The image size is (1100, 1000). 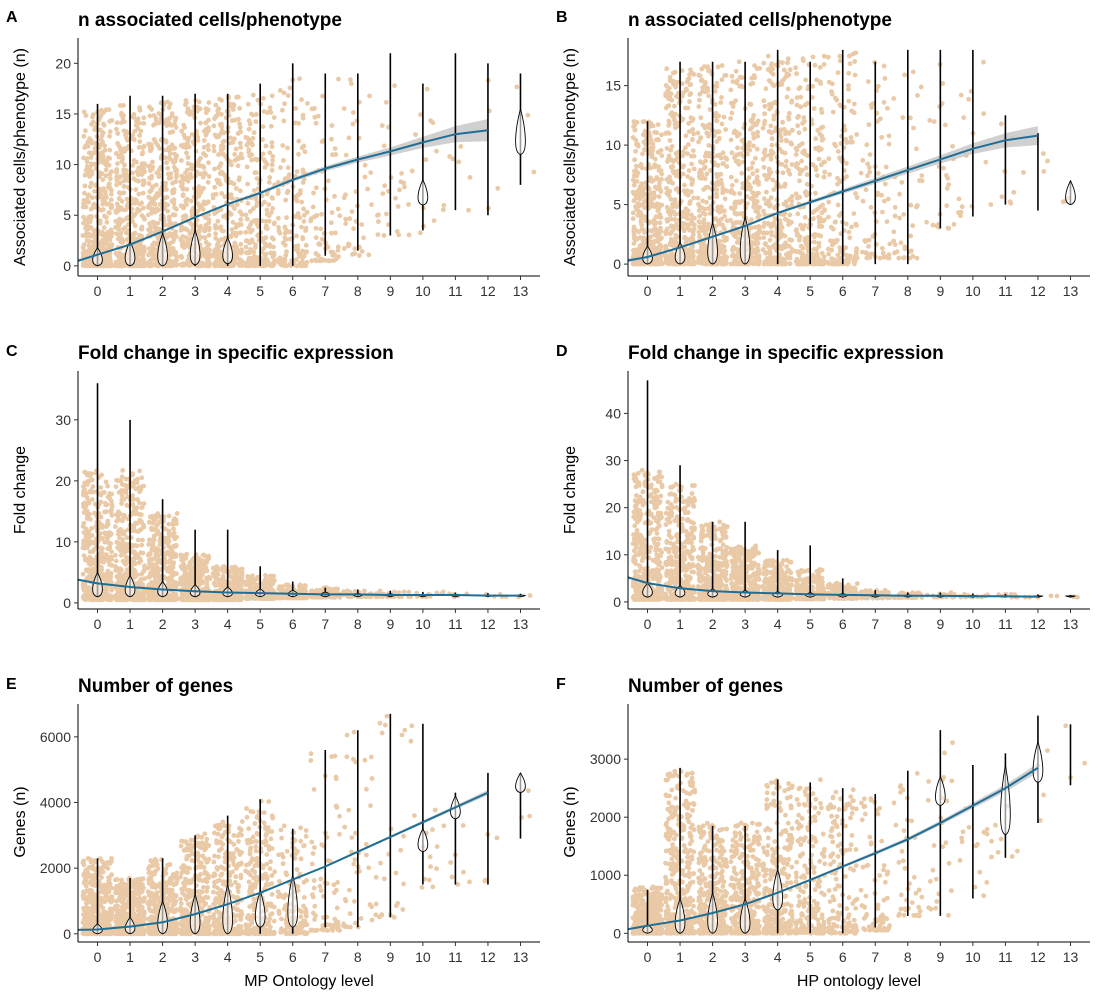 I want to click on panel-d-ylabel: Fold change, so click(x=570, y=490).